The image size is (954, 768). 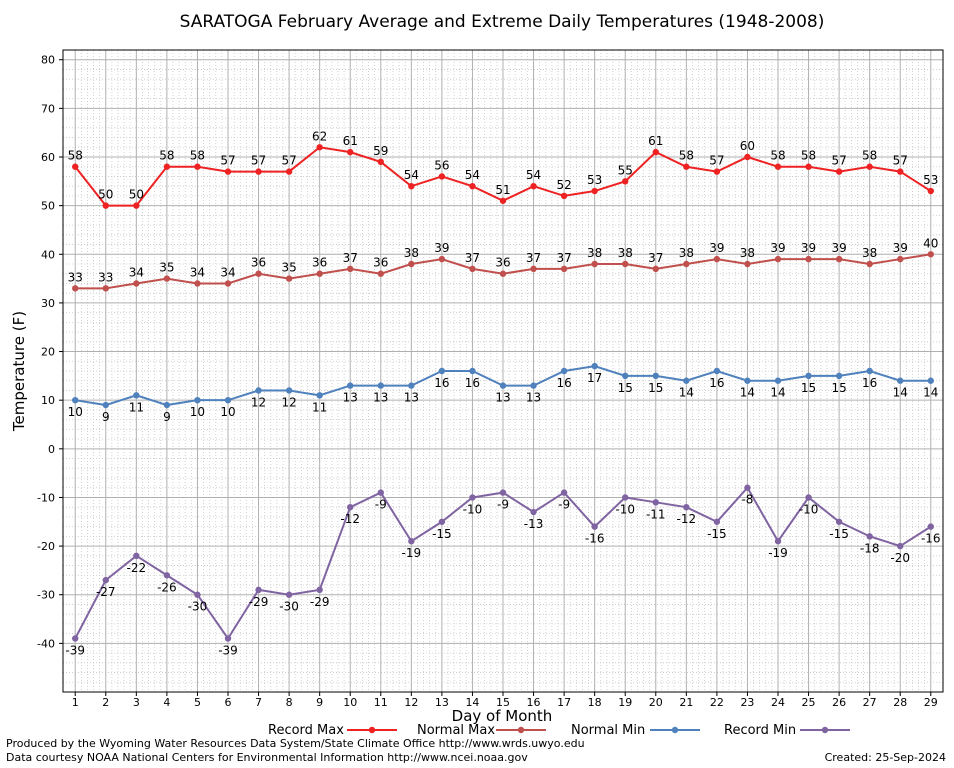 What do you see at coordinates (105, 702) in the screenshot?
I see `x-tick-label: 2` at bounding box center [105, 702].